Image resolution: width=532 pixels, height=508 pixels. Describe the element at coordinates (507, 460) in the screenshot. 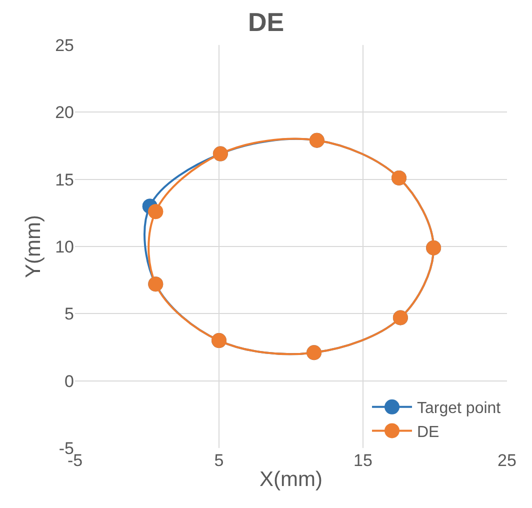

I see `x-tick-label: 25` at that location.